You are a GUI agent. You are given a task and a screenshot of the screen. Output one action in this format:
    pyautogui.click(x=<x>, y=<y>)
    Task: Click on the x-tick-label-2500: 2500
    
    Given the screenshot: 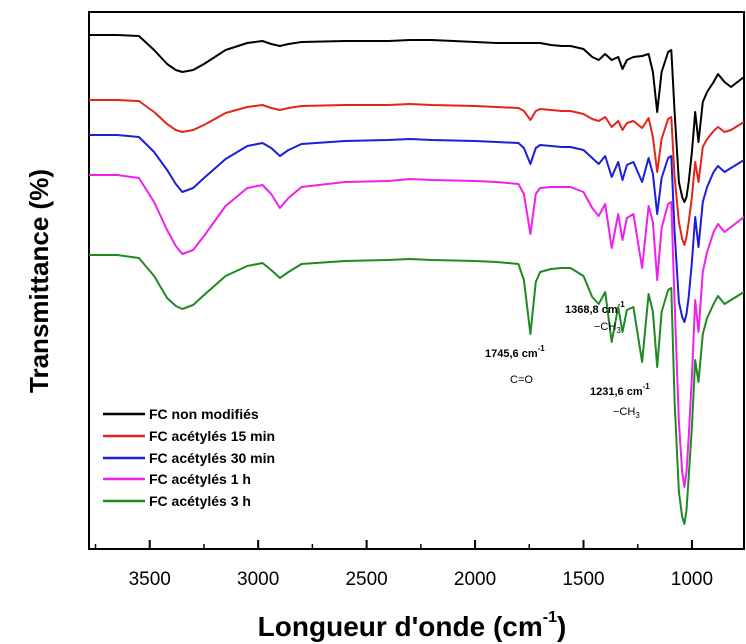 What is the action you would take?
    pyautogui.click(x=366, y=579)
    